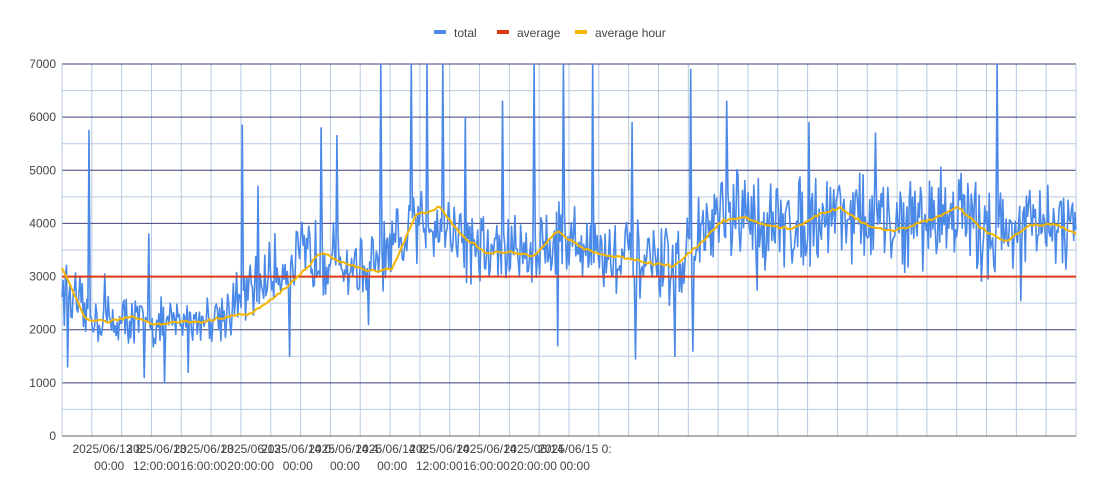 This screenshot has height=502, width=1100. Describe the element at coordinates (630, 33) in the screenshot. I see `legend-label: average hour` at that location.